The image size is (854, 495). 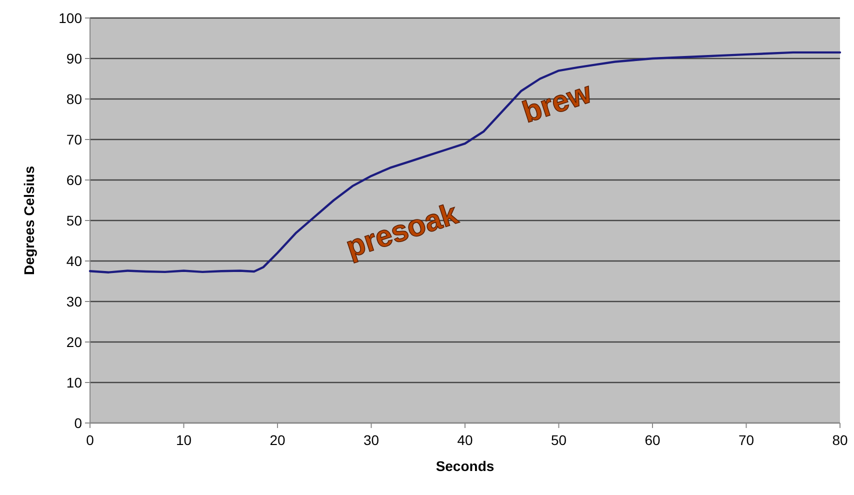 What do you see at coordinates (74, 342) in the screenshot?
I see `y-tick-label: 20` at bounding box center [74, 342].